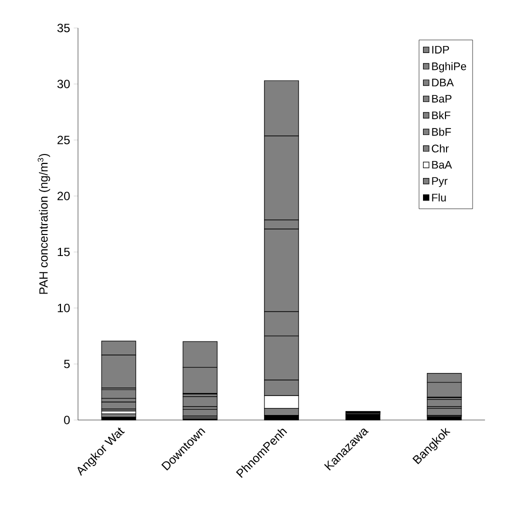  I want to click on y-tick-label: 30, so click(63, 84).